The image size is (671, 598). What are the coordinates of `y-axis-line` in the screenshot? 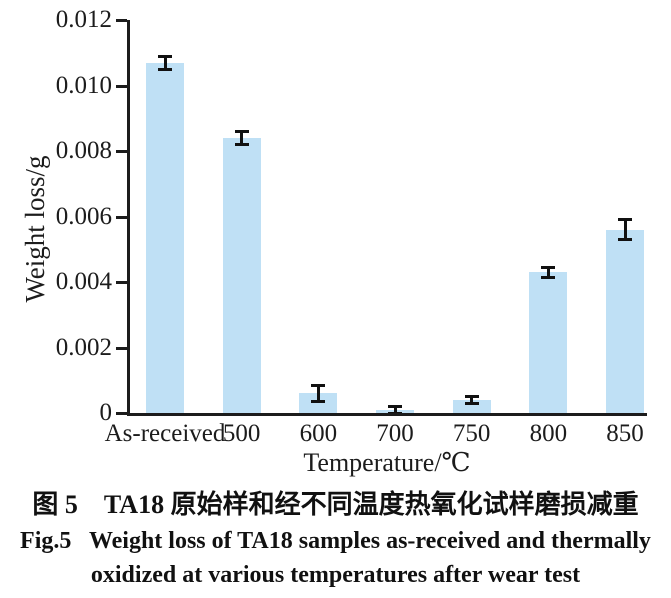 It's located at (128, 218).